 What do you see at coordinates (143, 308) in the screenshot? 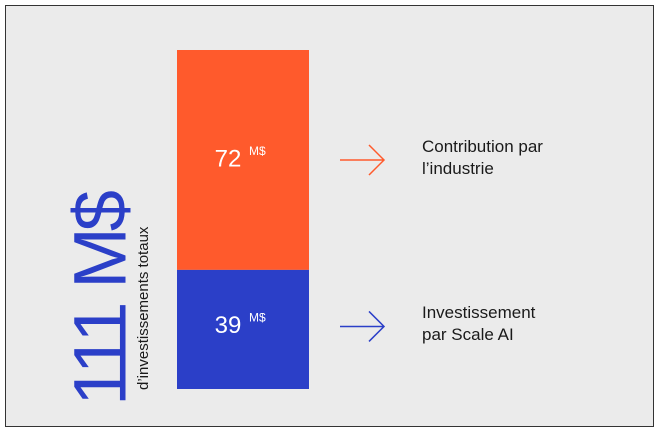
I see `total-caption: d’investissements totaux` at bounding box center [143, 308].